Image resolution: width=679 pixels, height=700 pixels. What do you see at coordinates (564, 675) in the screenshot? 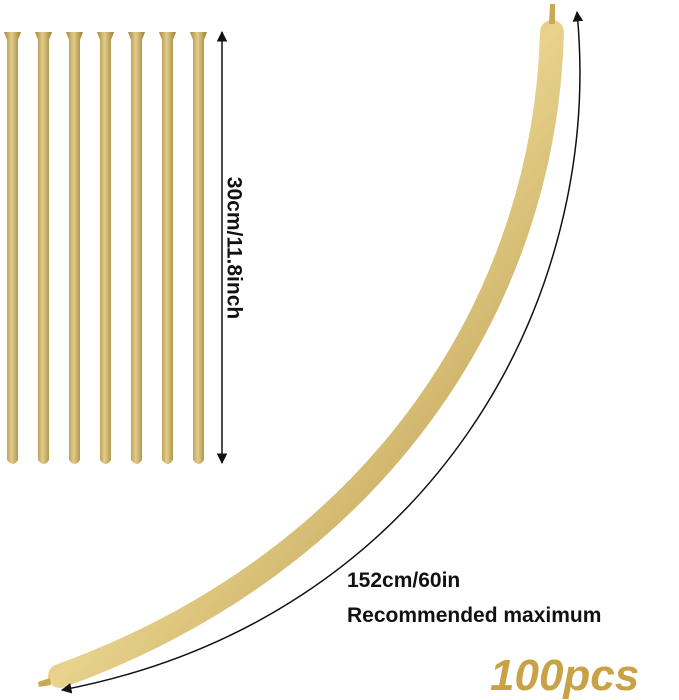
I see `quantity-label: 100pcs` at bounding box center [564, 675].